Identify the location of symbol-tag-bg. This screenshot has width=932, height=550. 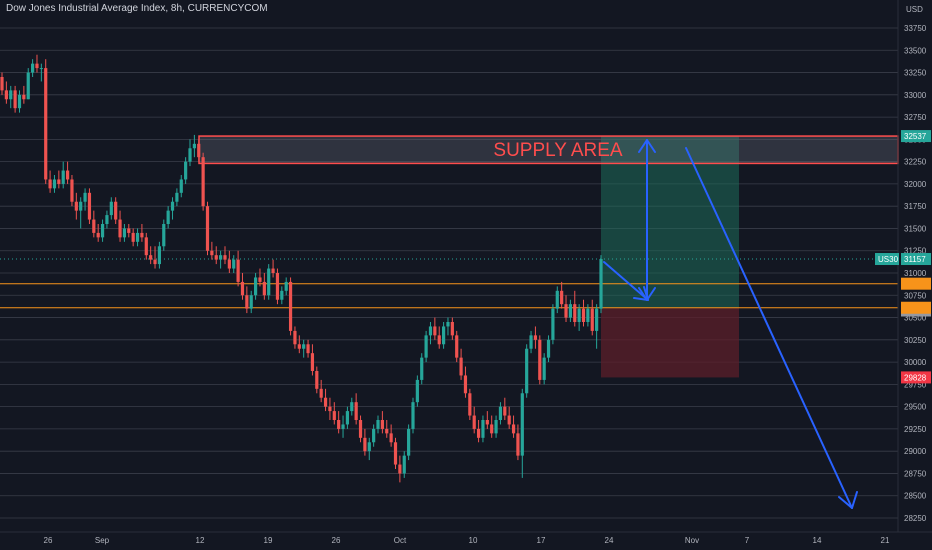
(887, 259).